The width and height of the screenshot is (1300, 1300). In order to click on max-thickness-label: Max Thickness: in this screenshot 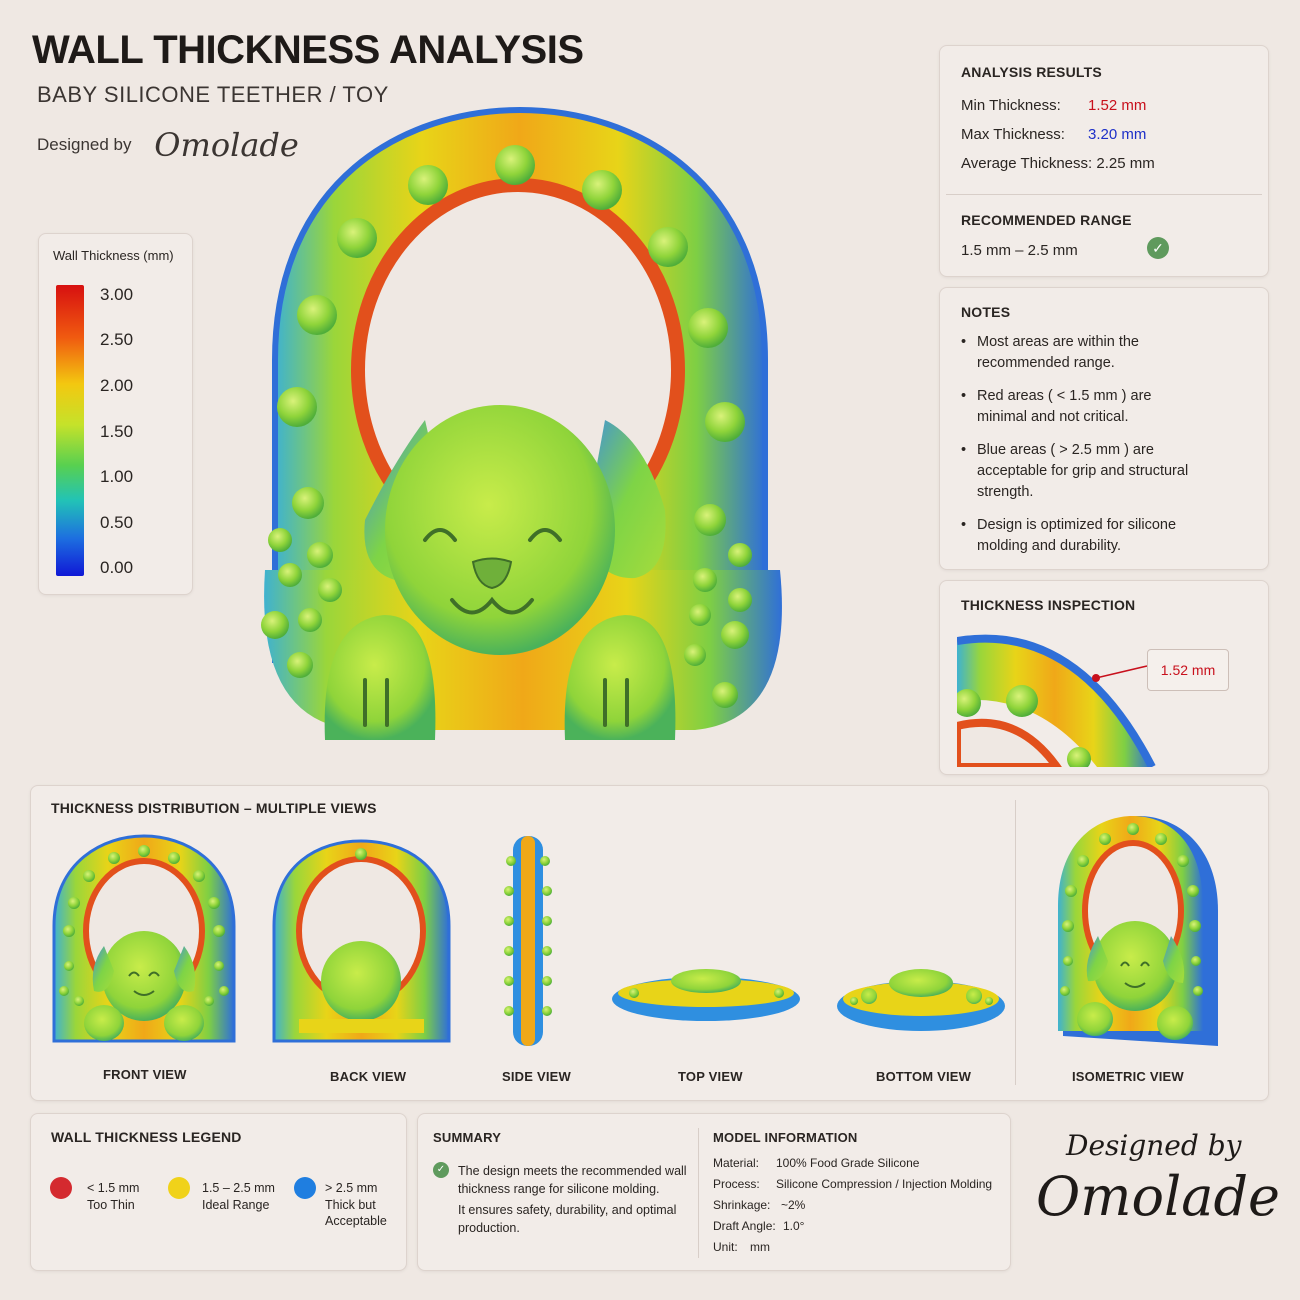, I will do `click(1013, 134)`.